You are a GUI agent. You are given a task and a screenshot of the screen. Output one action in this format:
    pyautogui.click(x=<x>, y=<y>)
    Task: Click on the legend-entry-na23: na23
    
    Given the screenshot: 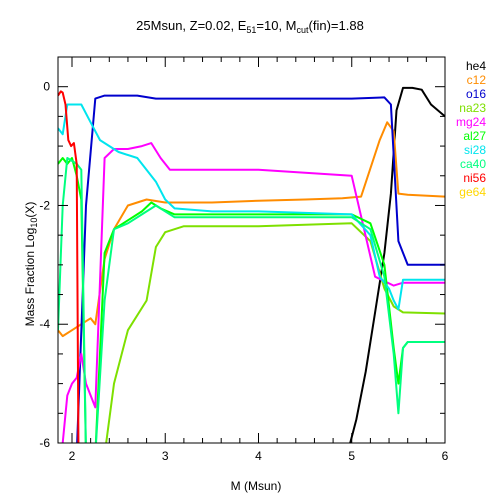 What is the action you would take?
    pyautogui.click(x=472, y=108)
    